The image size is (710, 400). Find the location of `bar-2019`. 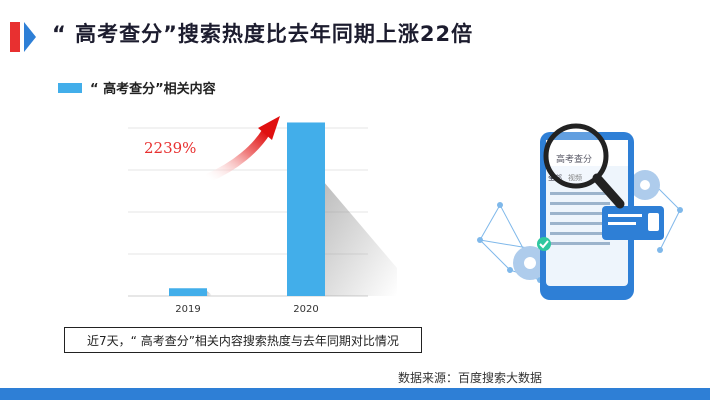

bar-2019 is located at coordinates (188, 292).